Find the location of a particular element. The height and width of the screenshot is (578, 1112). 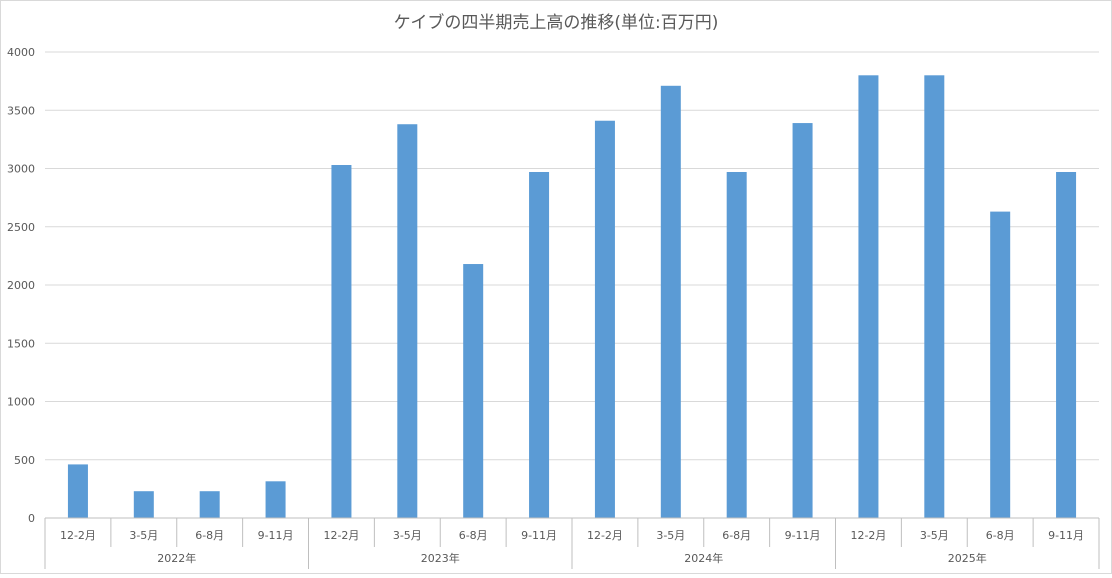

y-tick-label: 3500 is located at coordinates (21, 110).